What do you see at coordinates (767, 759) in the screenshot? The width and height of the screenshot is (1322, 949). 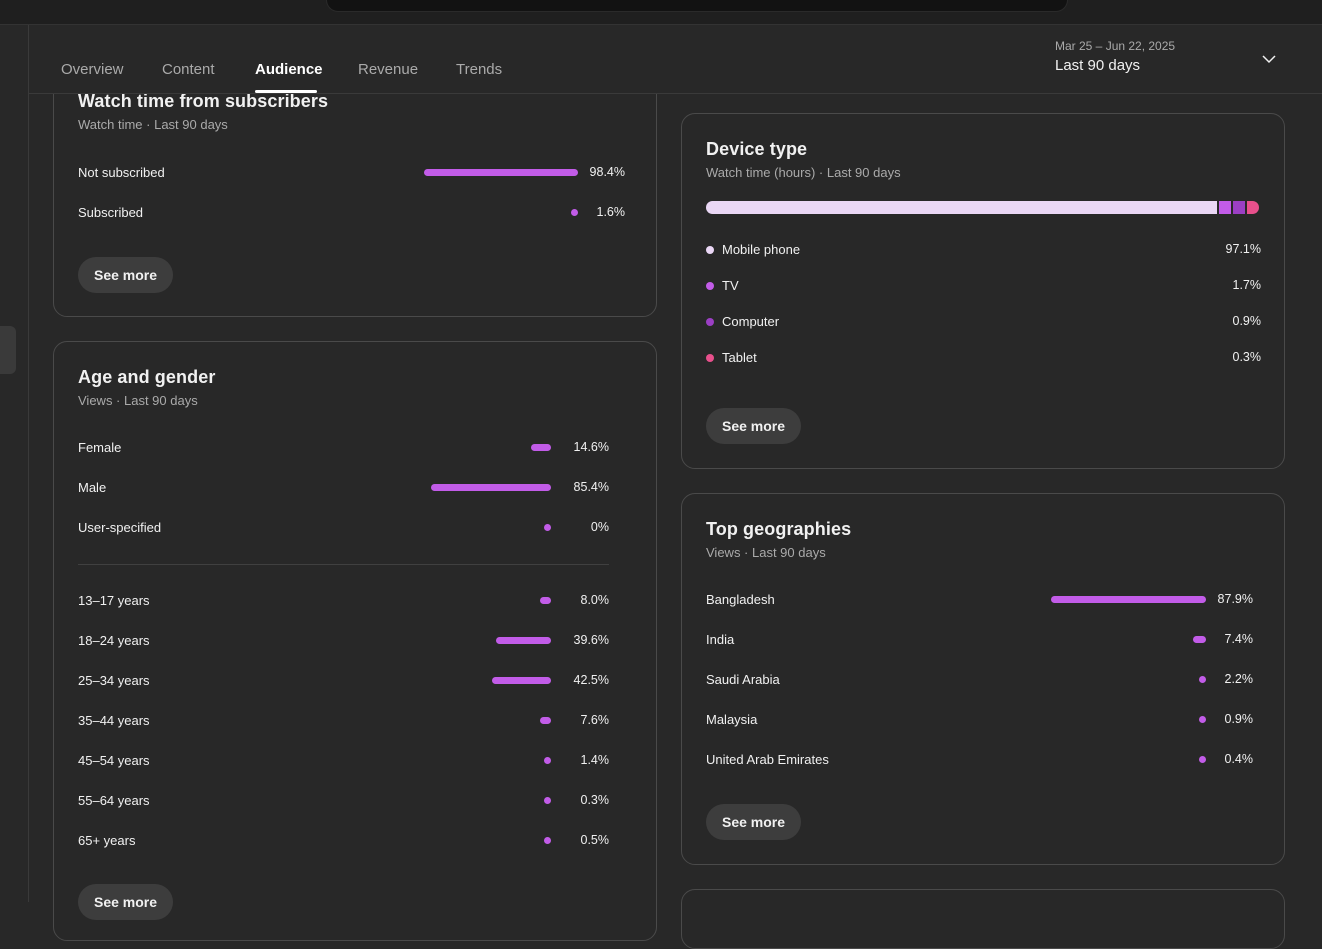 I see `row-label: United Arab Emirates` at bounding box center [767, 759].